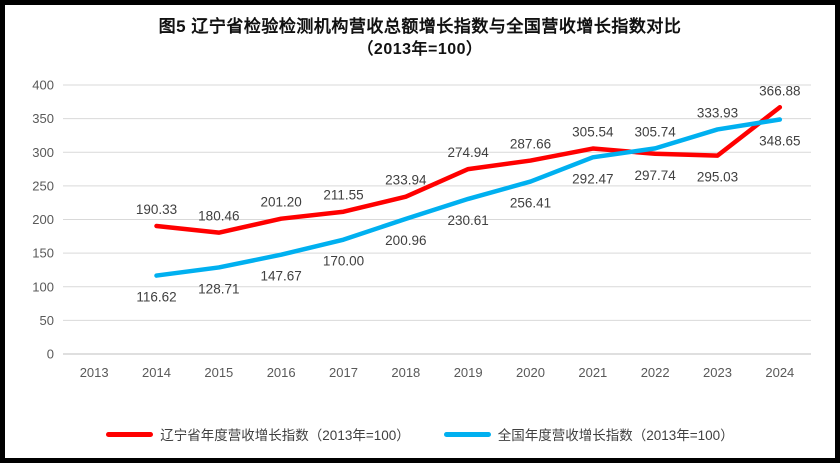 Image resolution: width=840 pixels, height=463 pixels. What do you see at coordinates (43, 252) in the screenshot?
I see `y-axis-tick-label: 150` at bounding box center [43, 252].